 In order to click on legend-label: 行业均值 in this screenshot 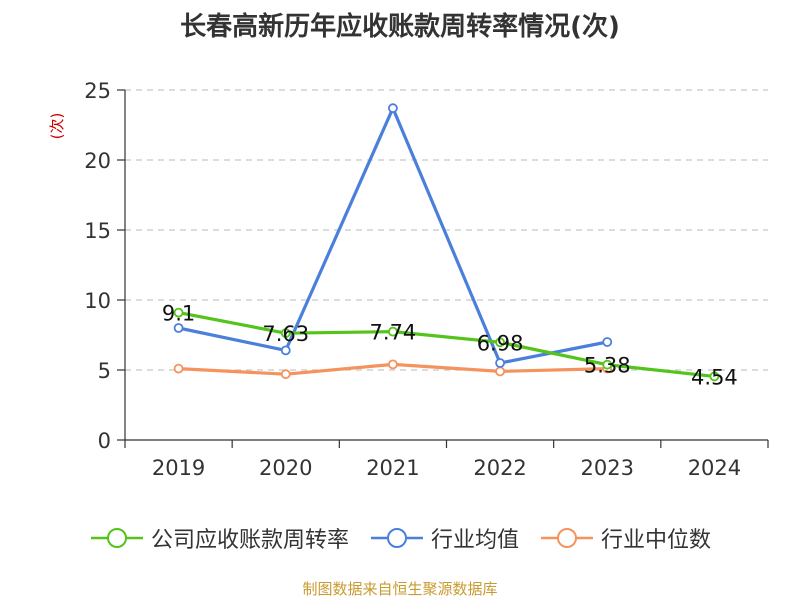, I will do `click(474, 540)`.